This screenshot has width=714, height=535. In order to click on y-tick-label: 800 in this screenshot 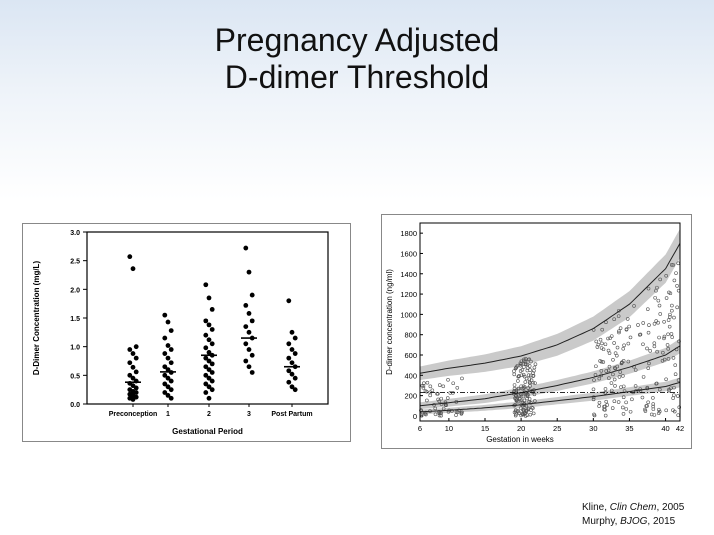, I will do `click(410, 335)`.